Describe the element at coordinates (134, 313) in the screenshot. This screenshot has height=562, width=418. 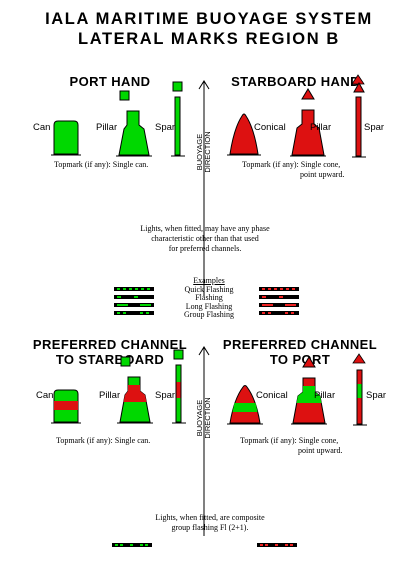
I see `green-group-flashing-bar` at that location.